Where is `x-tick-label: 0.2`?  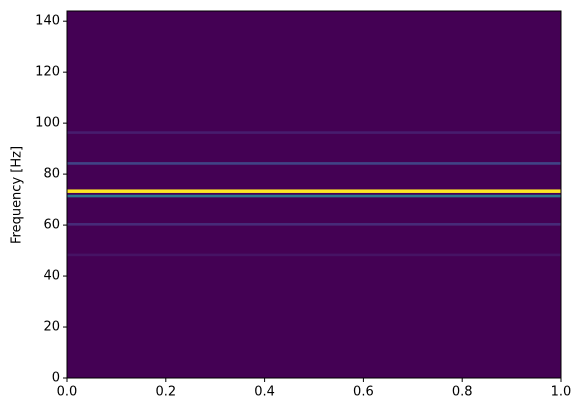
x-tick-label: 0.2 is located at coordinates (165, 392).